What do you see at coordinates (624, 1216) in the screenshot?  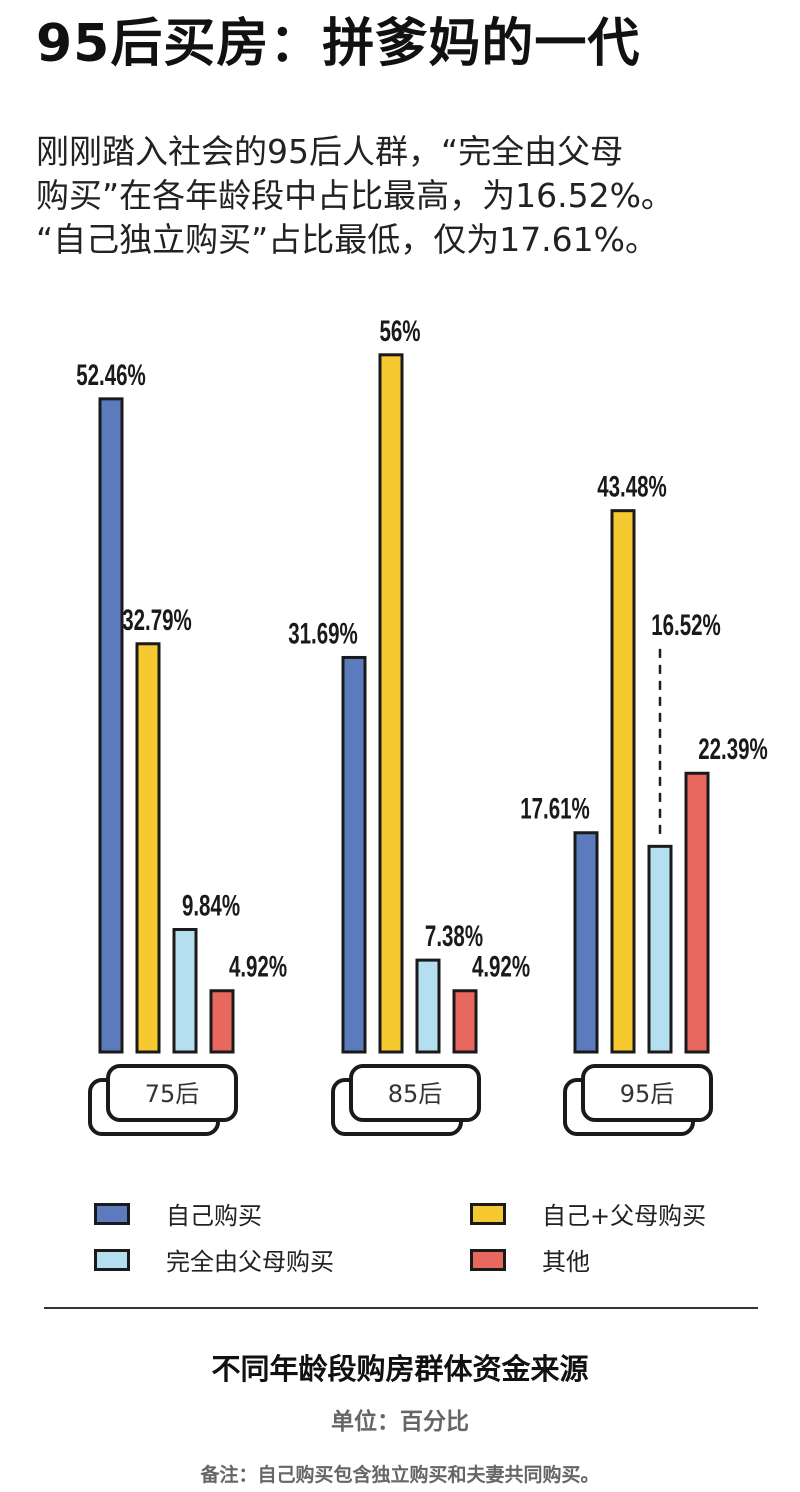 I see `legend-label-self-and-parents: 自己+父母购买` at bounding box center [624, 1216].